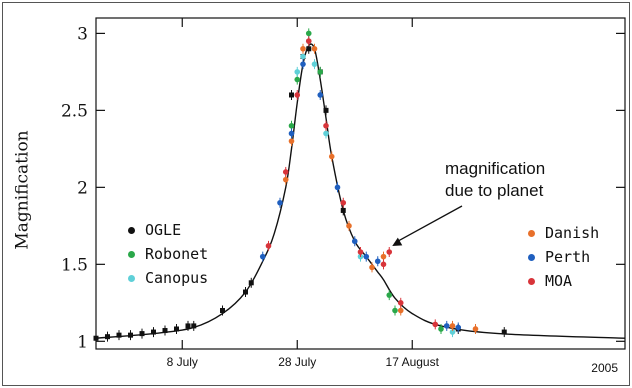 Image resolution: width=632 pixels, height=388 pixels. Describe the element at coordinates (531, 257) in the screenshot. I see `legend-marker-perth` at that location.